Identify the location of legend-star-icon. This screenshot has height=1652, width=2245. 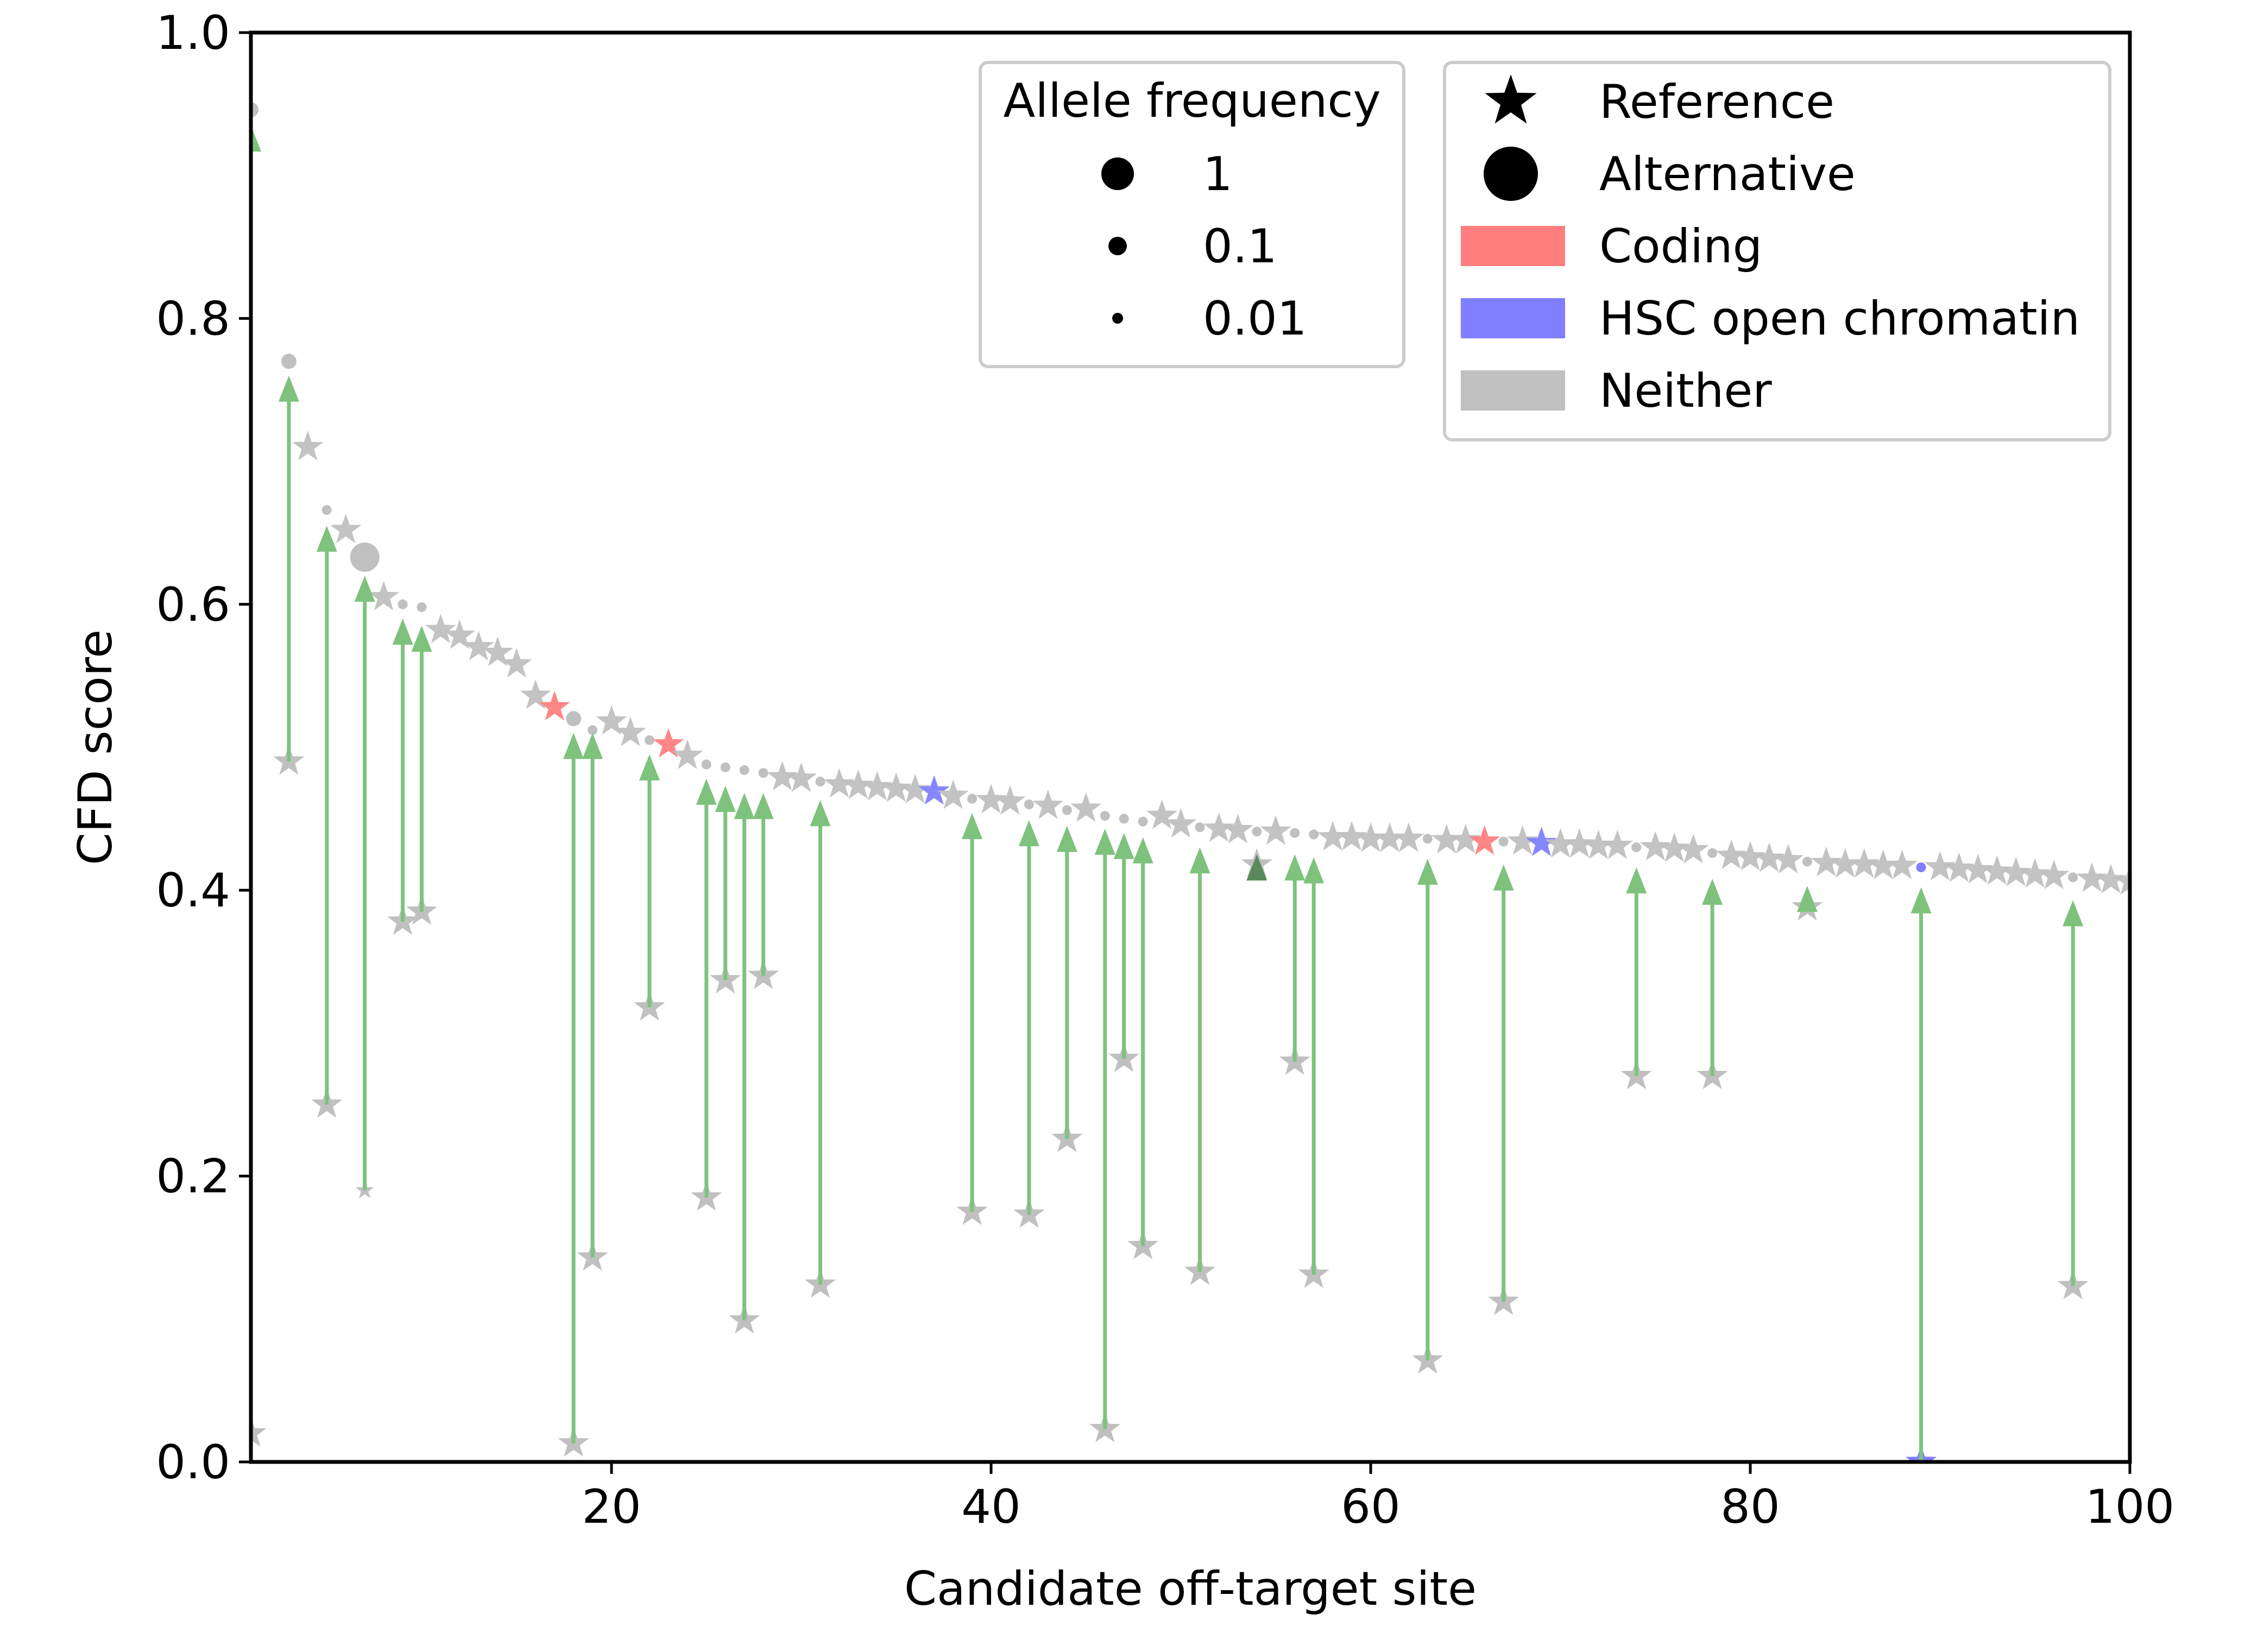
(1511, 99).